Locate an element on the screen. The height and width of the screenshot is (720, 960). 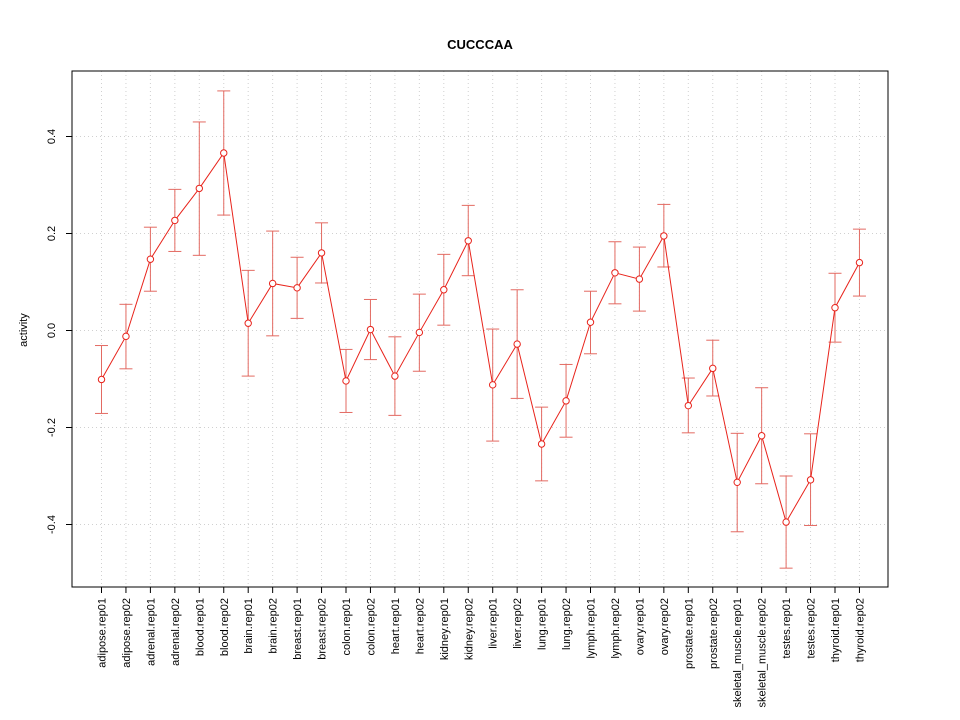
x-tick-label: liver.rep01 is located at coordinates (494, 623).